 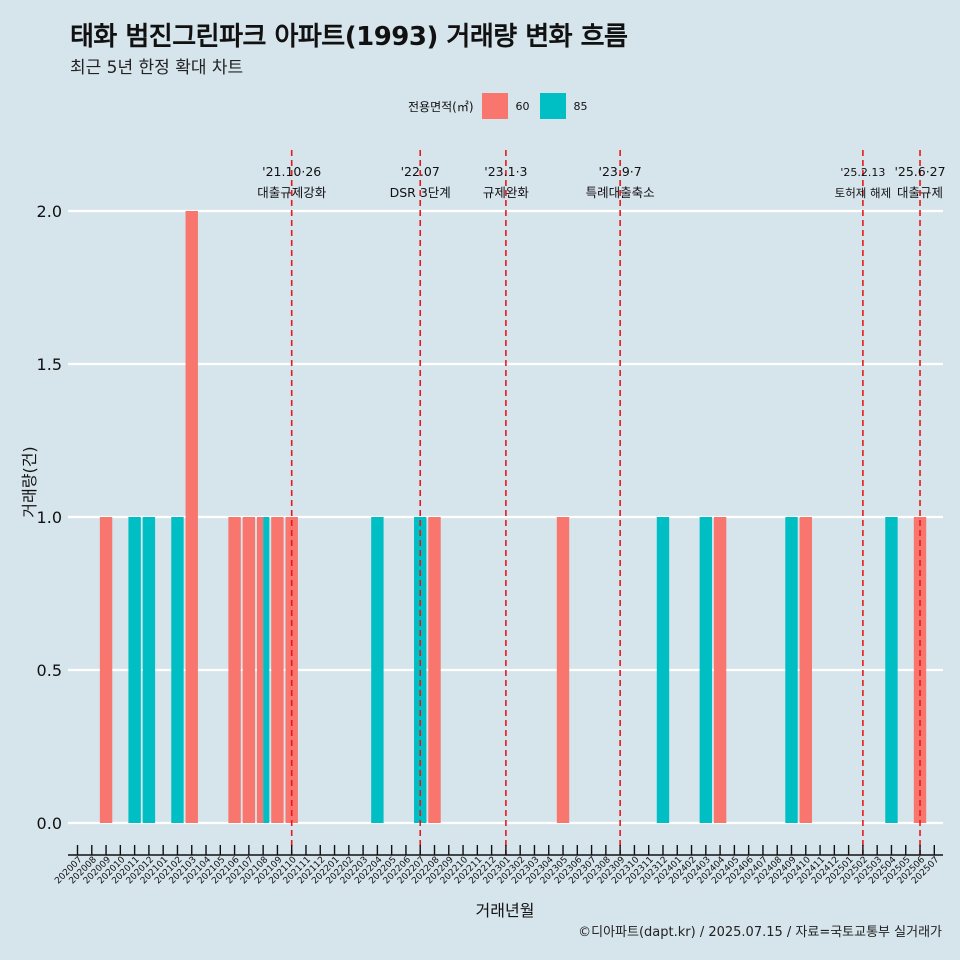 I want to click on legend-label-85: 85, so click(x=580, y=106).